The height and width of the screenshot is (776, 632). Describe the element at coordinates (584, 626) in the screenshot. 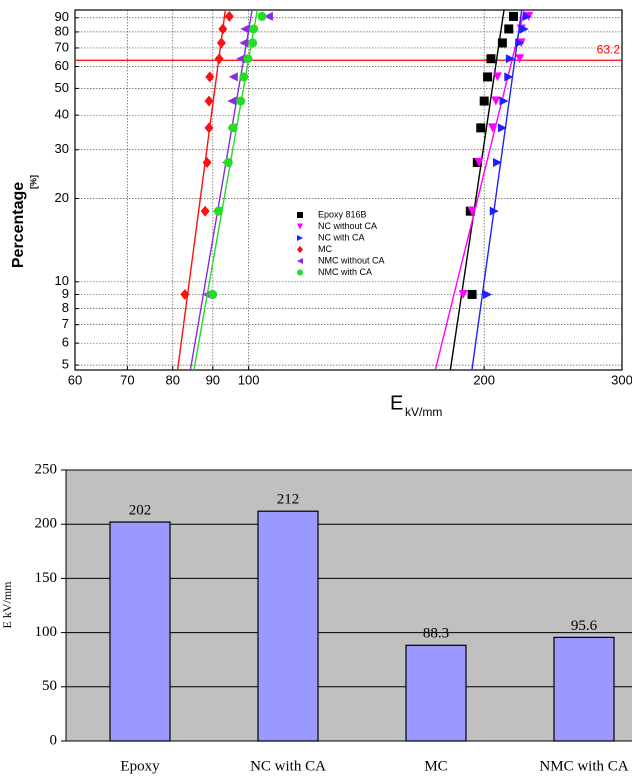

I see `value-label: 95.6` at that location.